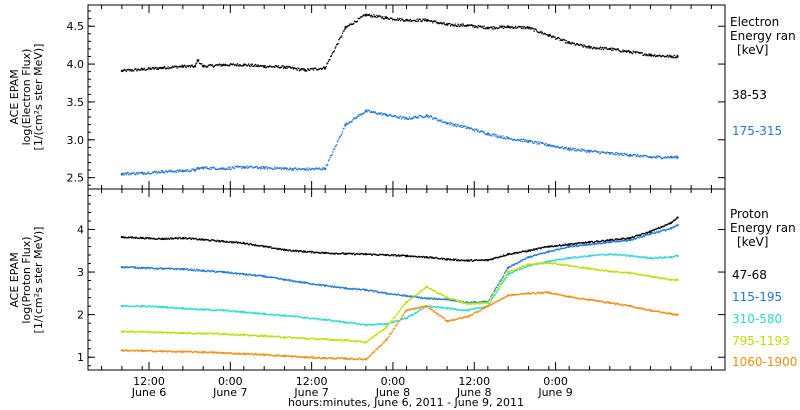  What do you see at coordinates (197, 168) in the screenshot?
I see `electron-point` at bounding box center [197, 168].